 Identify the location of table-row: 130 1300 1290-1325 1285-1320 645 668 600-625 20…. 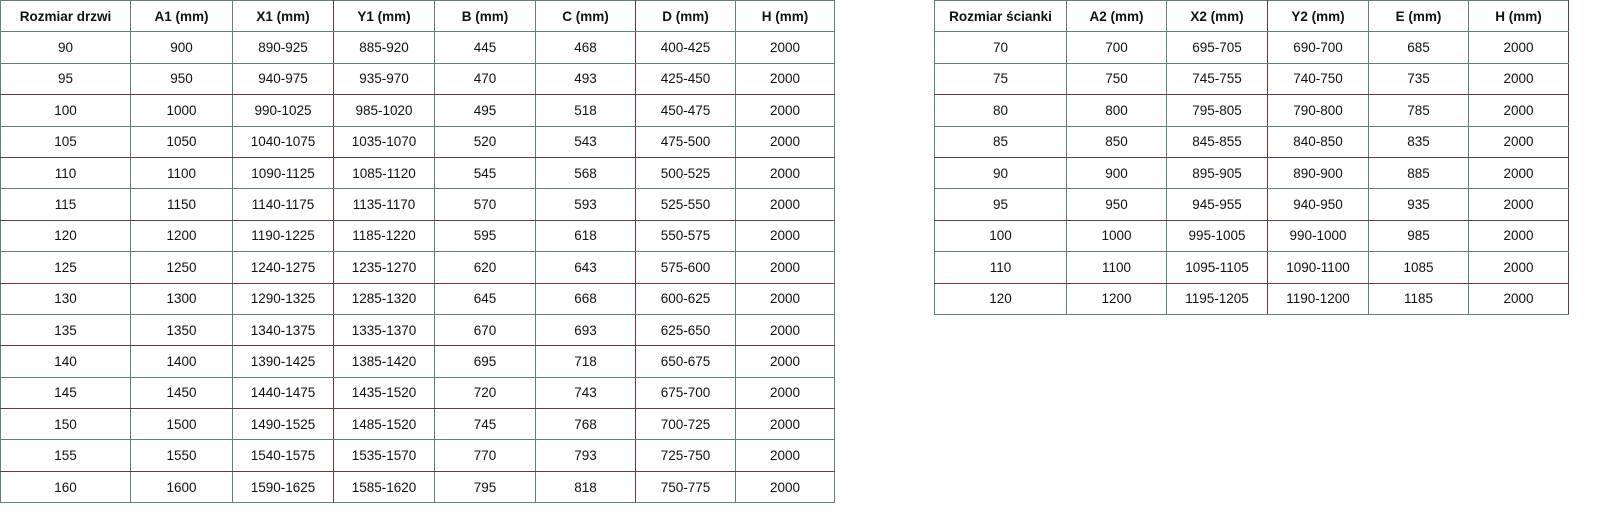
(417, 298).